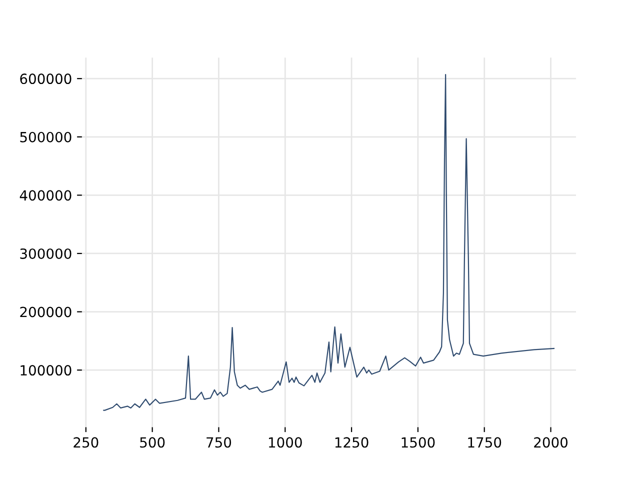  I want to click on y-tick-label: 300000, so click(46, 253).